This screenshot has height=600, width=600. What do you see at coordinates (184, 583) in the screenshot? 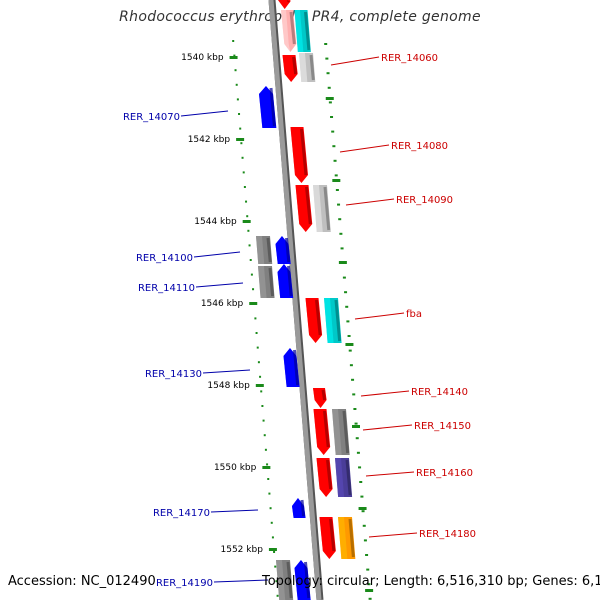
I see `gene-label-left: RER_14190` at bounding box center [184, 583].